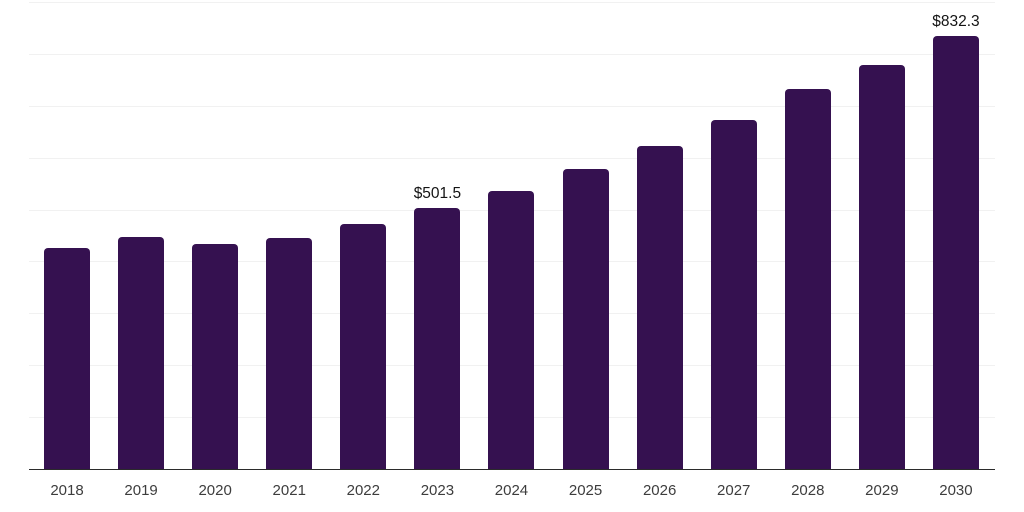 Image resolution: width=1024 pixels, height=512 pixels. What do you see at coordinates (289, 490) in the screenshot?
I see `x-tick-label-2021: 2021` at bounding box center [289, 490].